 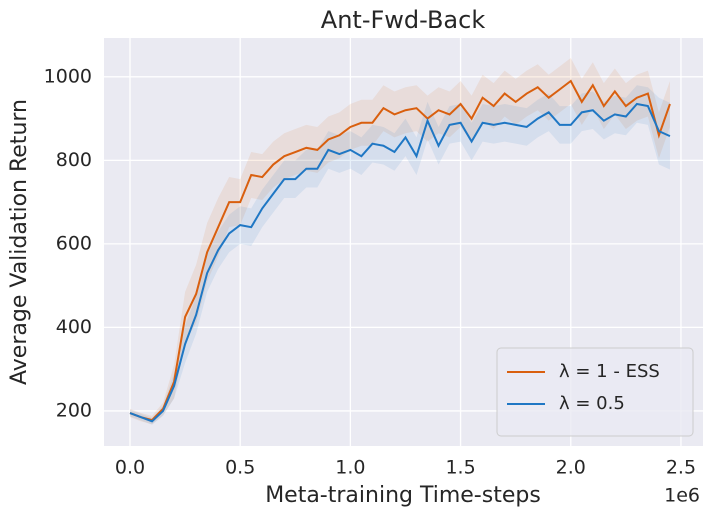 I want to click on y-tick-label: 200, so click(x=74, y=410).